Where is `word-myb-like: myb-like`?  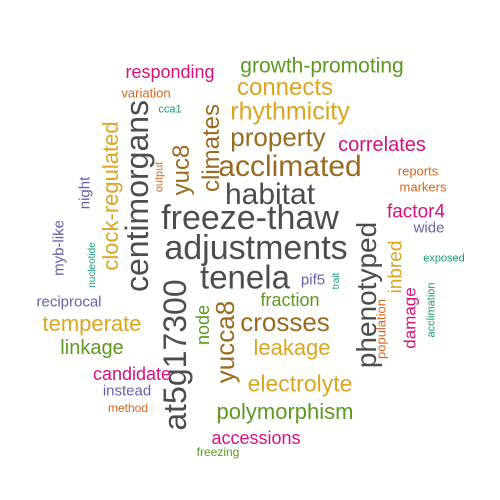 word-myb-like: myb-like is located at coordinates (59, 248).